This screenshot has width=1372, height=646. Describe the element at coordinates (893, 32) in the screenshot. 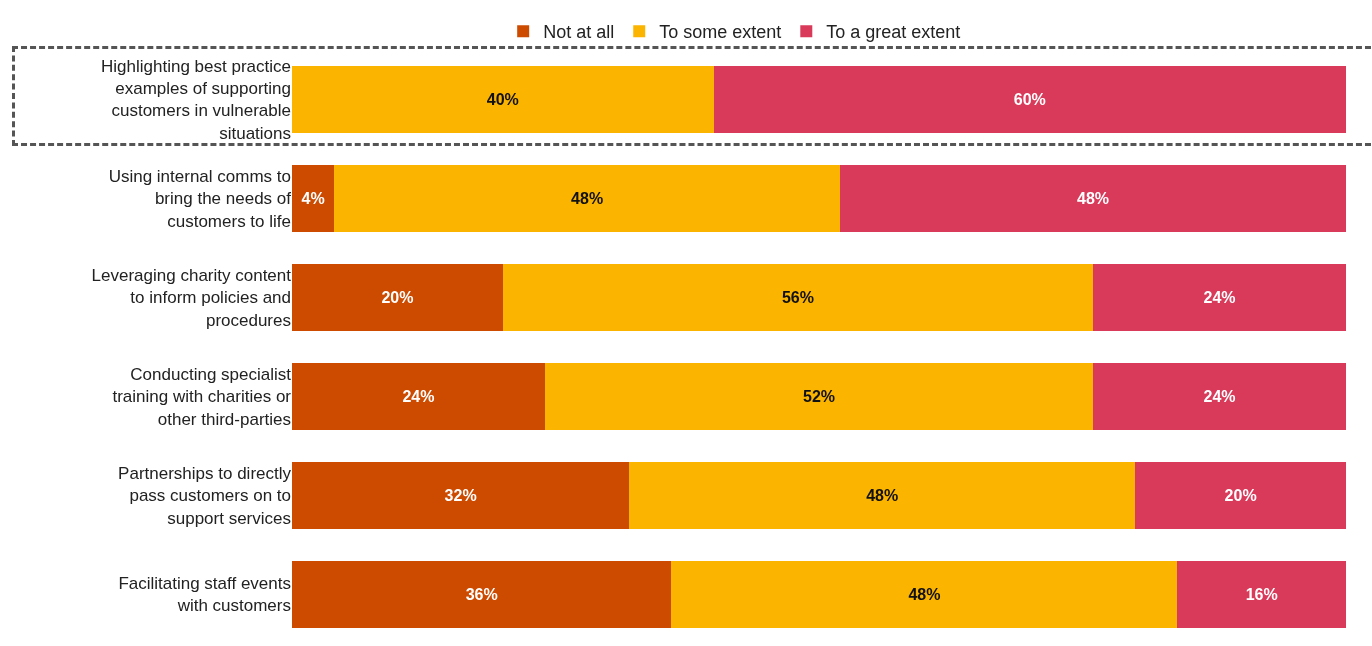

I see `legend-label: To a great extent` at that location.